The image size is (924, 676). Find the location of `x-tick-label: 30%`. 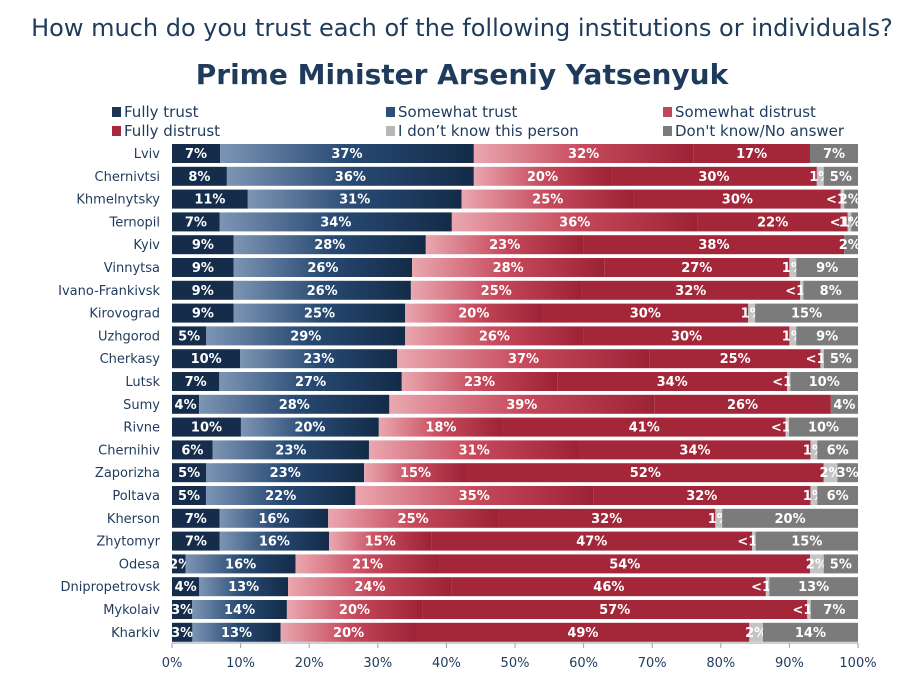

x-tick-label: 30% is located at coordinates (377, 663).